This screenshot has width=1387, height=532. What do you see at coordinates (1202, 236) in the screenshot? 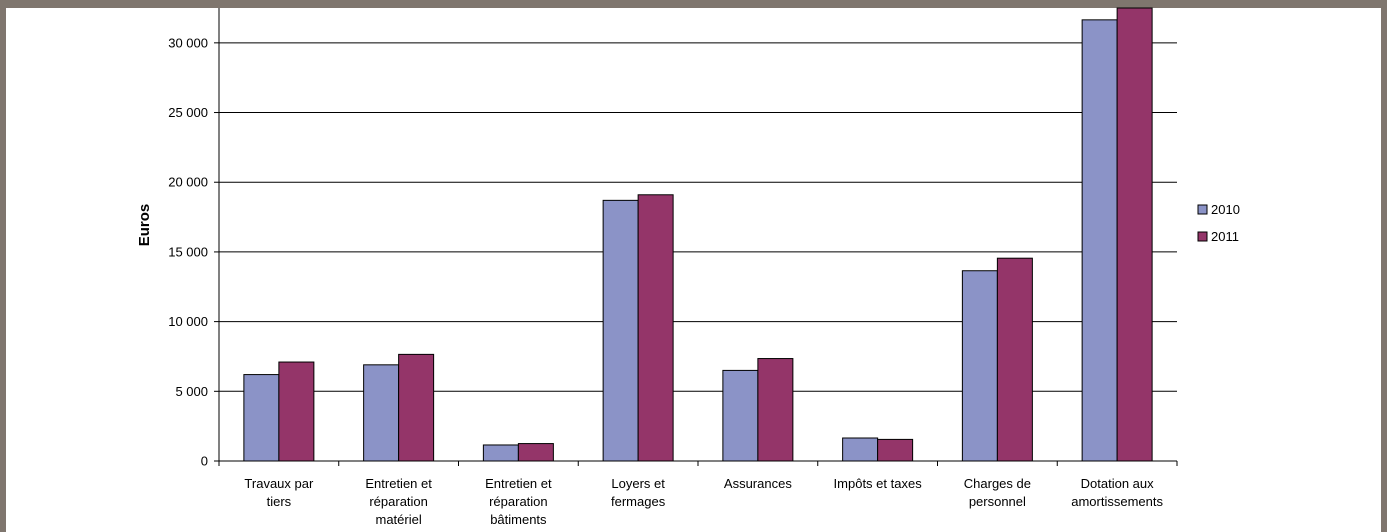
I see `legend-swatch-2011` at bounding box center [1202, 236].